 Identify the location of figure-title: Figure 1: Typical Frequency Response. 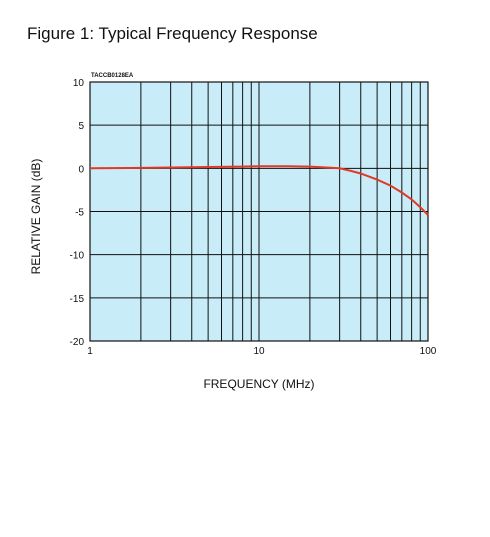
(172, 33).